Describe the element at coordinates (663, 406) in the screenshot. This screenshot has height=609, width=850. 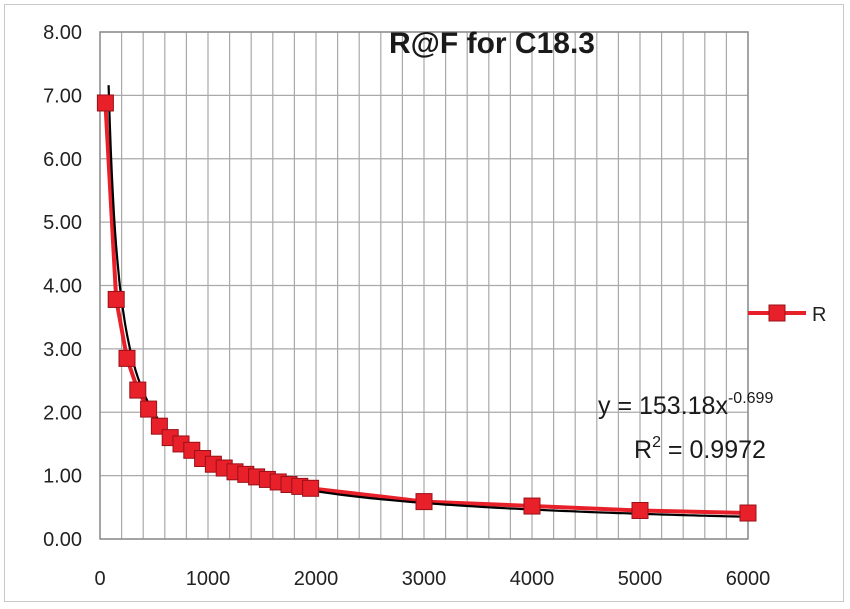
I see `equation-base: y = 153.18x` at that location.